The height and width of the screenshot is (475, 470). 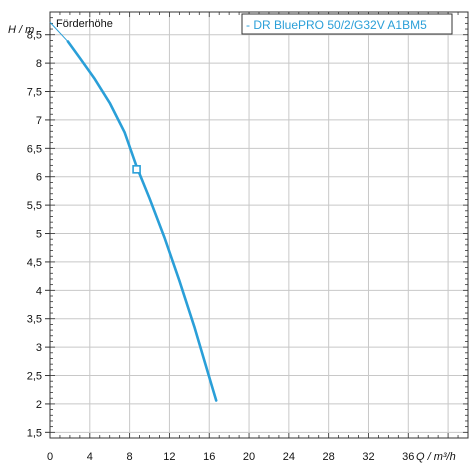 I want to click on x-tick-label: 24, so click(x=289, y=457).